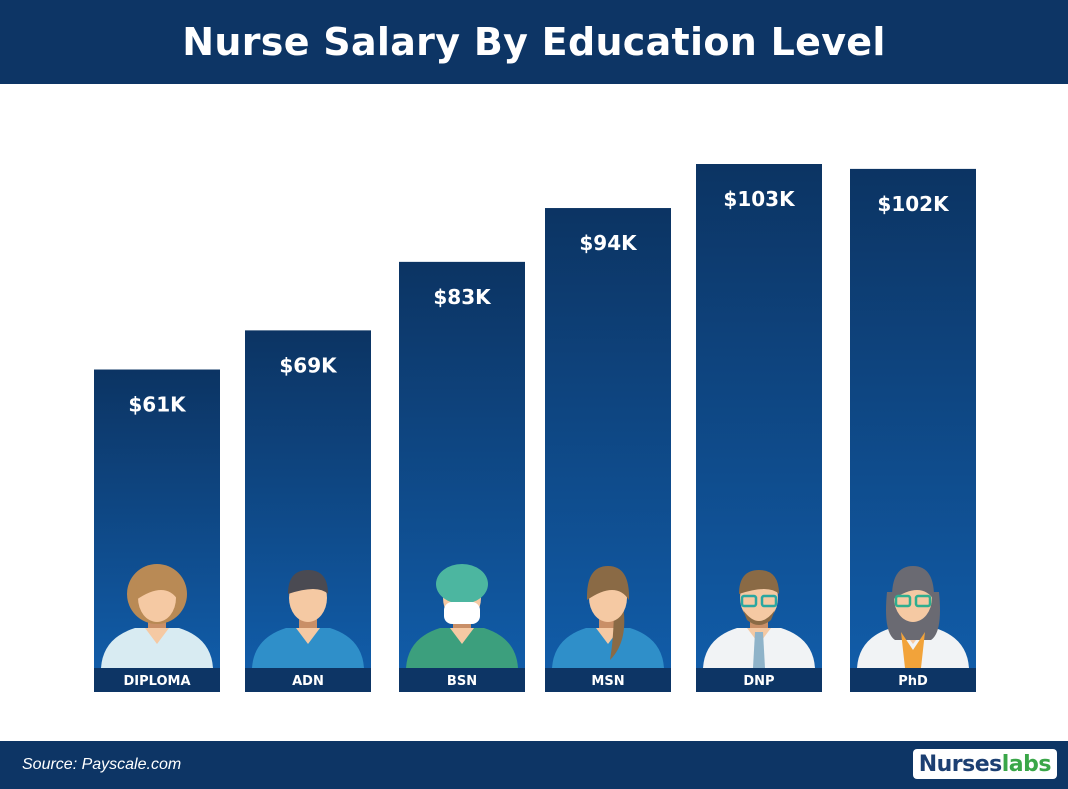 The image size is (1068, 789). What do you see at coordinates (308, 619) in the screenshot?
I see `nurse-man-icon` at bounding box center [308, 619].